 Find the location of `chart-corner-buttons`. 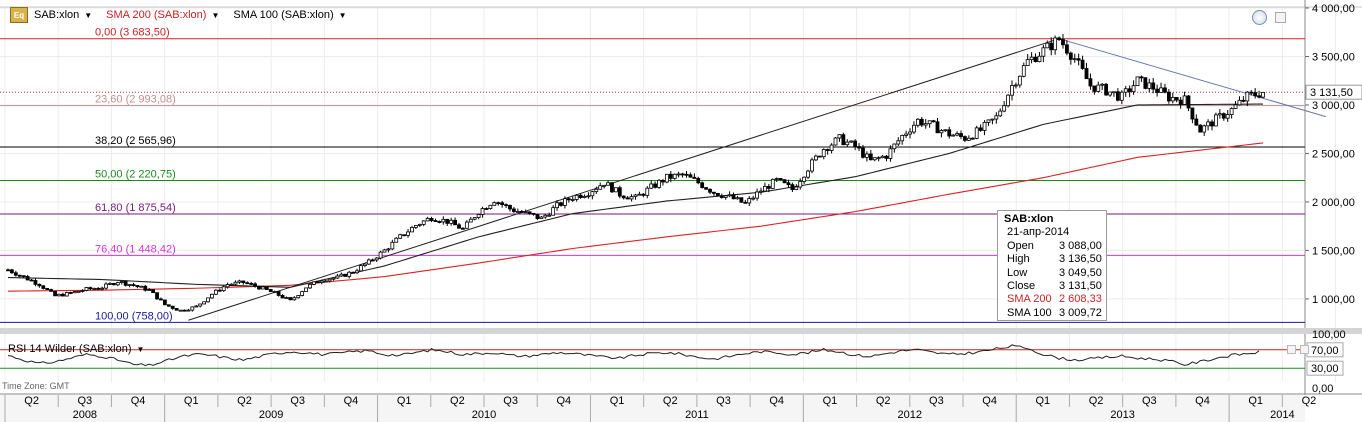

chart-corner-buttons is located at coordinates (1269, 17).